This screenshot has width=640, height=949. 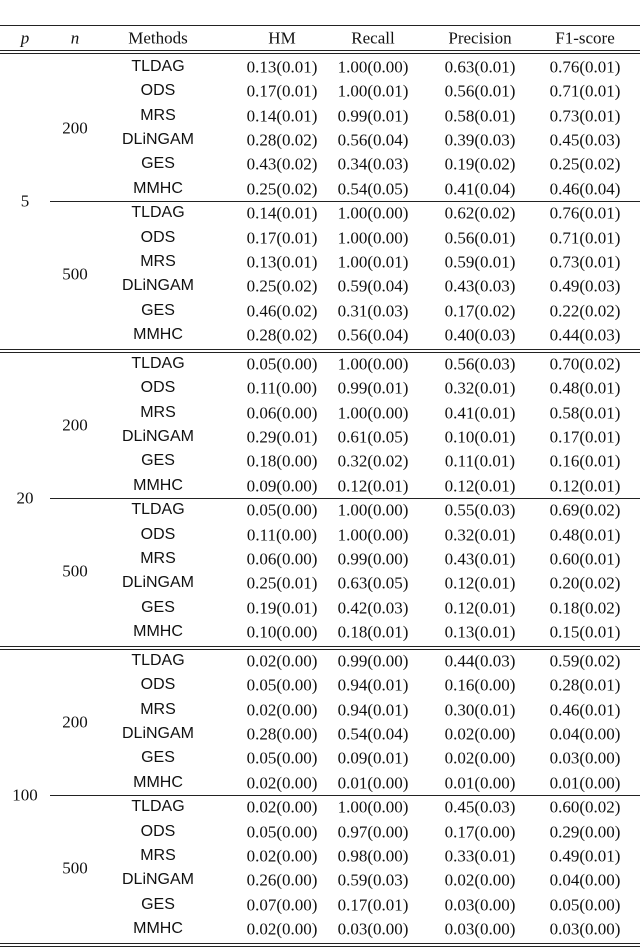 I want to click on metric-cell: 0.04(0.00), so click(x=585, y=734).